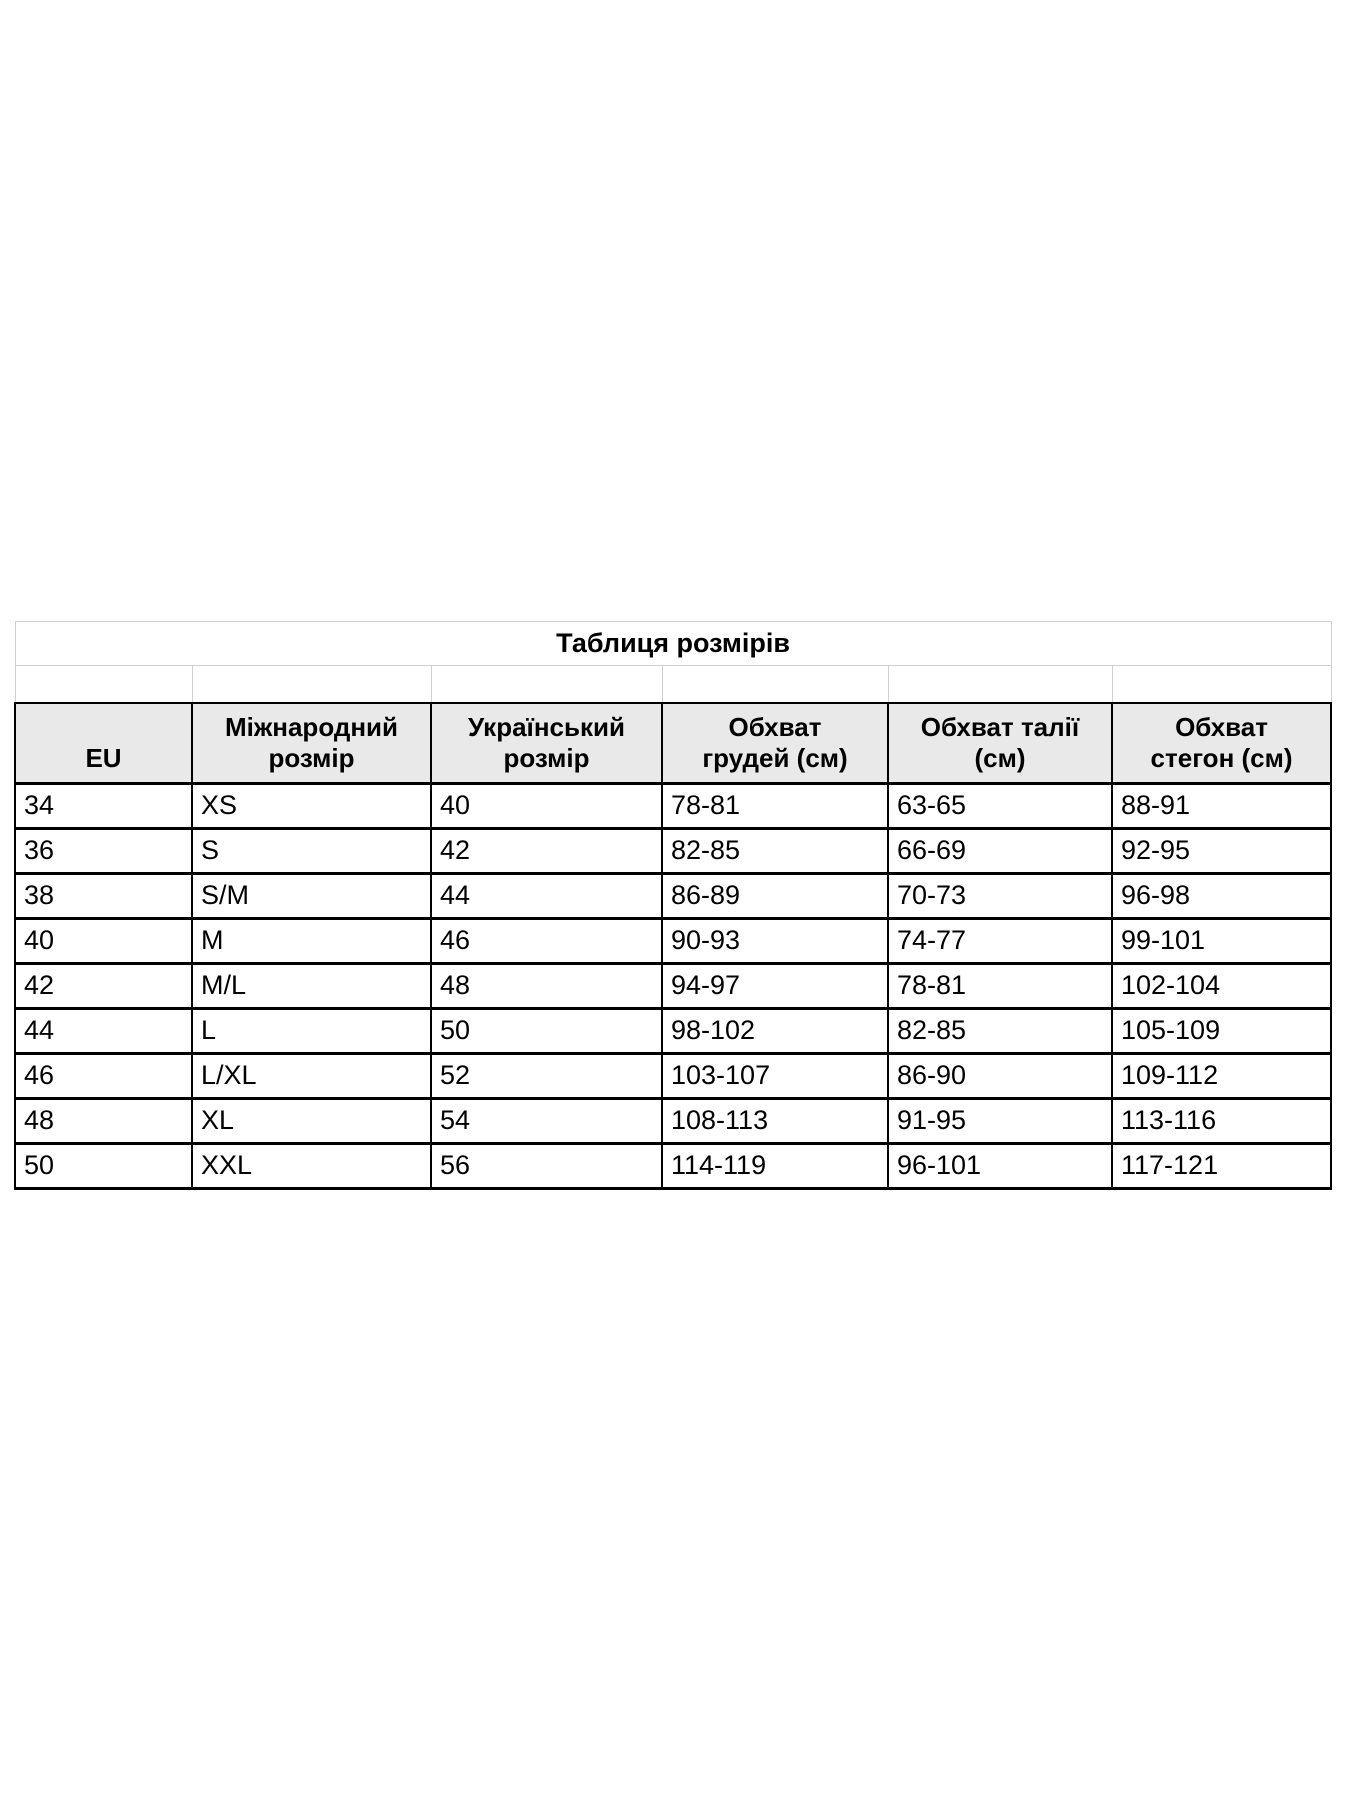 This screenshot has height=1800, width=1350. Describe the element at coordinates (1221, 806) in the screenshot. I see `cell-hips: 88-91` at that location.